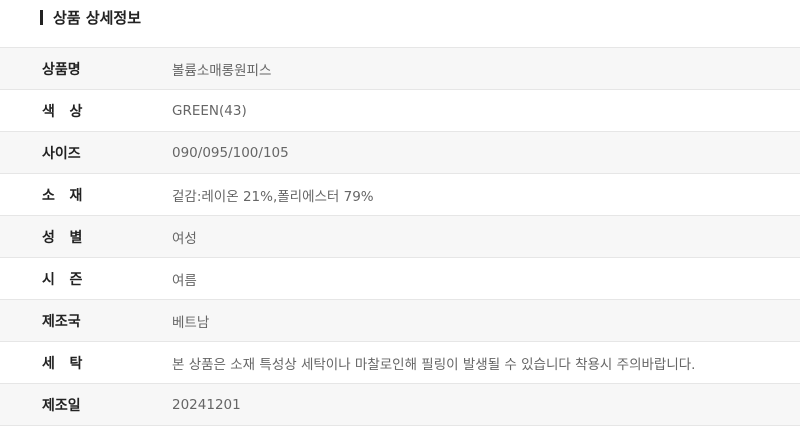 This screenshot has height=430, width=800. Describe the element at coordinates (61, 321) in the screenshot. I see `row-label: 제조국` at that location.